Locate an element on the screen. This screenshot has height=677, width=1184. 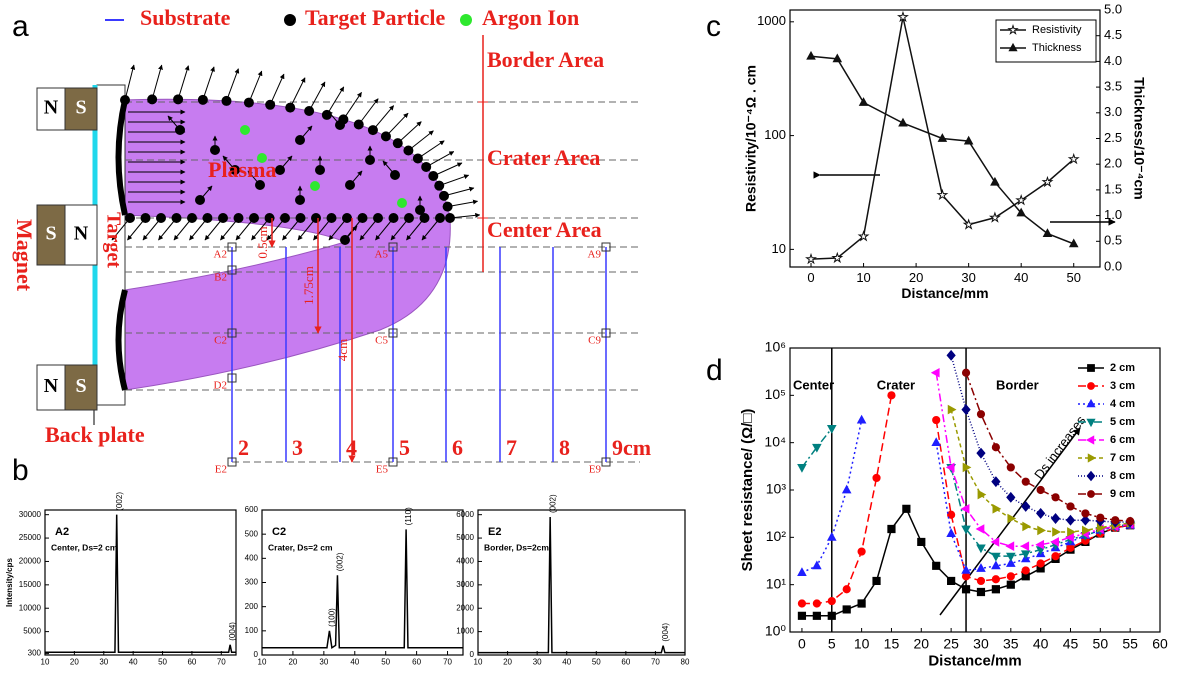
y2-tick-label: 3.5 is located at coordinates (1113, 86).